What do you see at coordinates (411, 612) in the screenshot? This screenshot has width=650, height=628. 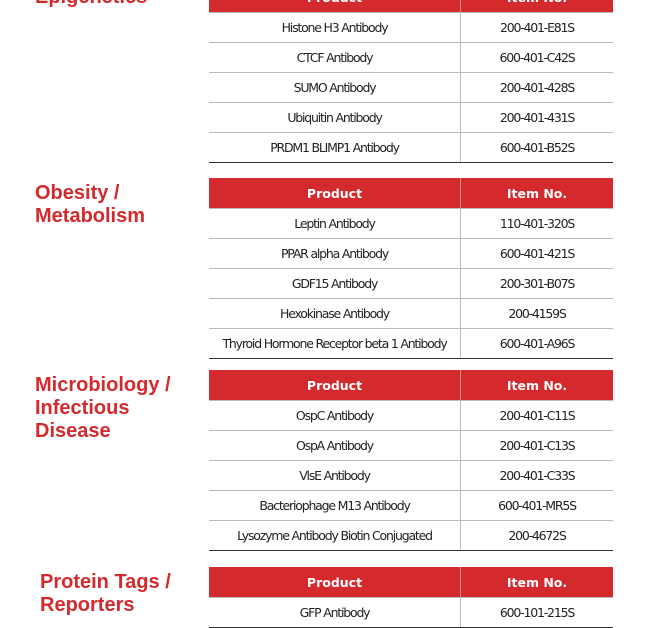 I see `table-row: GFP Antibody 600-101-215S` at bounding box center [411, 612].